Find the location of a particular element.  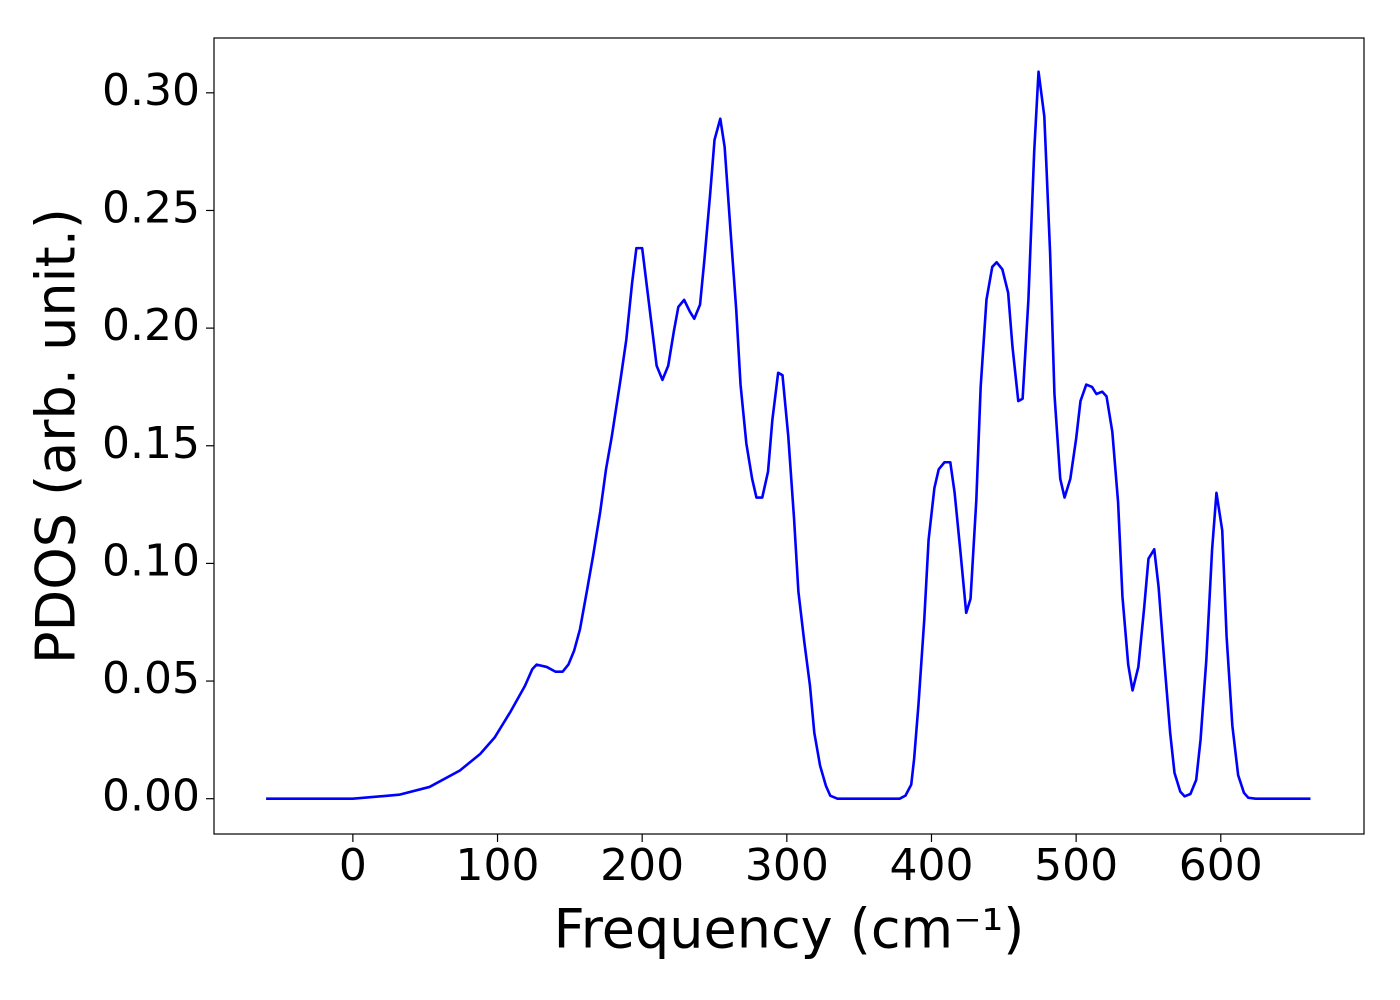

y-tick-label: 0.30 is located at coordinates (151, 90).